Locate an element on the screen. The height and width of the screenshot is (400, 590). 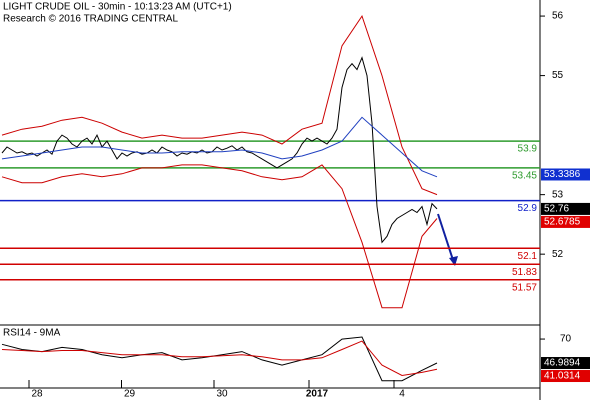
rsi-title: RSI14 - 9MA is located at coordinates (32, 333).